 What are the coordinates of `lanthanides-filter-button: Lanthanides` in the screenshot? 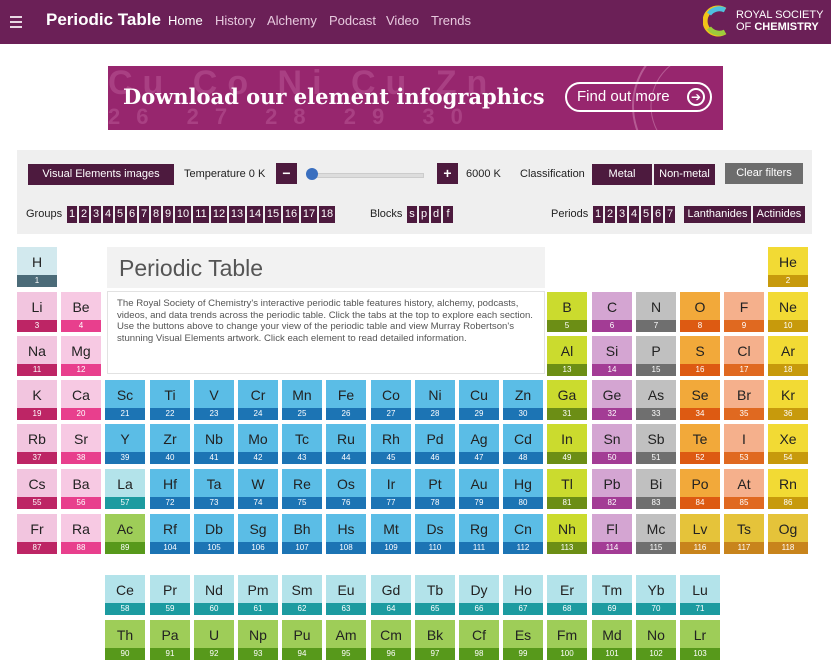 It's located at (717, 214).